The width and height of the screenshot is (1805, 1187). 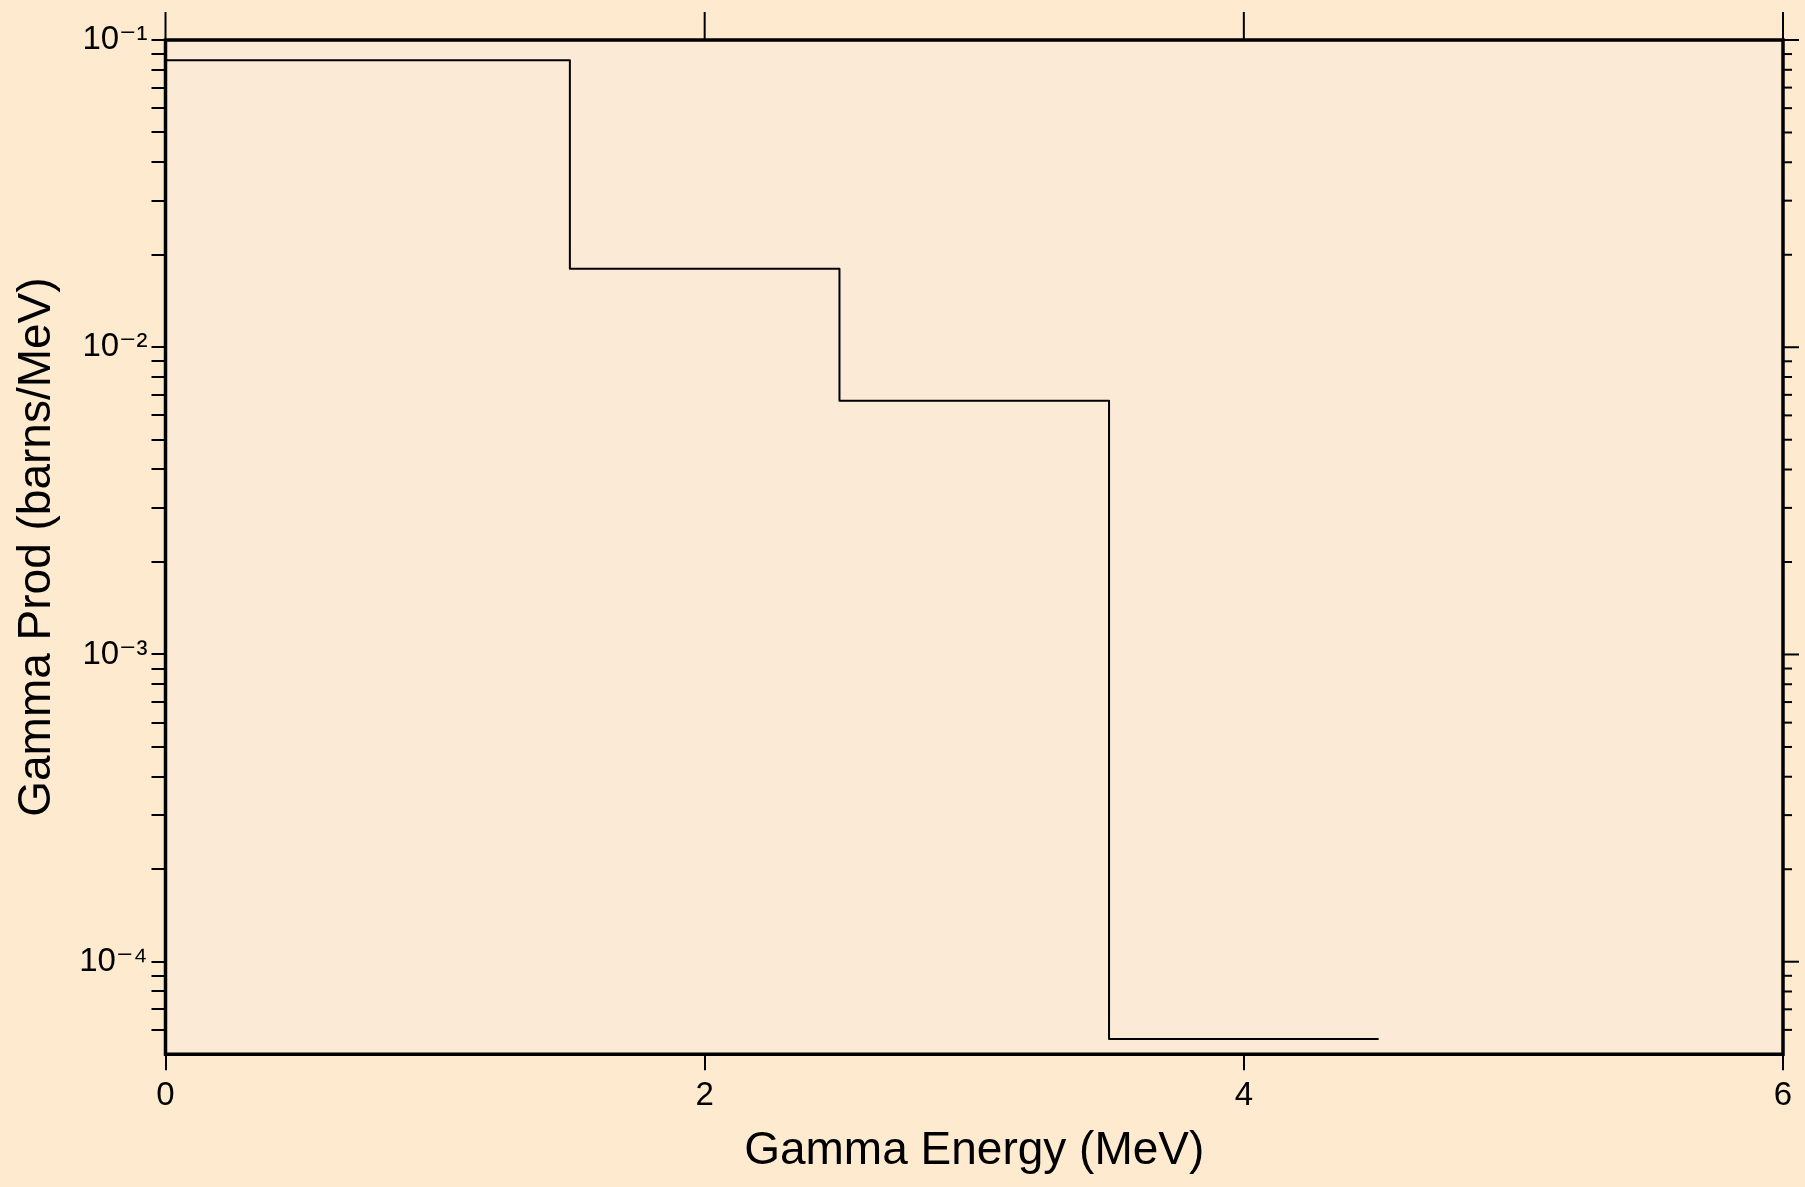 What do you see at coordinates (113, 959) in the screenshot?
I see `y-tick-label: 10⁻⁴` at bounding box center [113, 959].